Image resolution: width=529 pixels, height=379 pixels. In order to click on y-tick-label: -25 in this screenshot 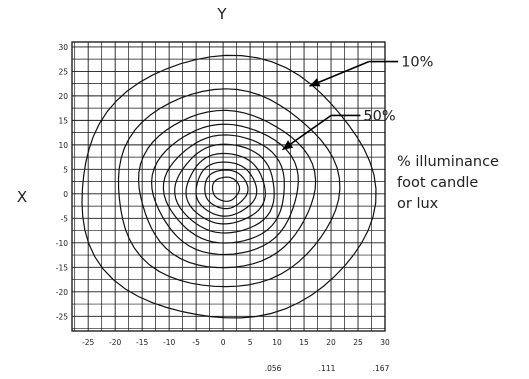, I will do `click(62, 316)`.